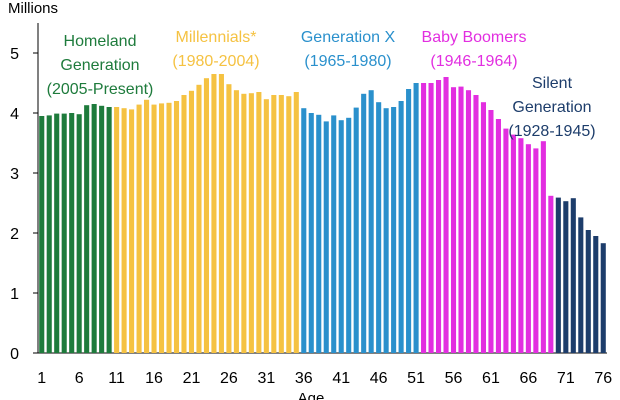 Image resolution: width=620 pixels, height=400 pixels. Describe the element at coordinates (347, 61) in the screenshot. I see `generation-label-line: (1965-1980)` at that location.